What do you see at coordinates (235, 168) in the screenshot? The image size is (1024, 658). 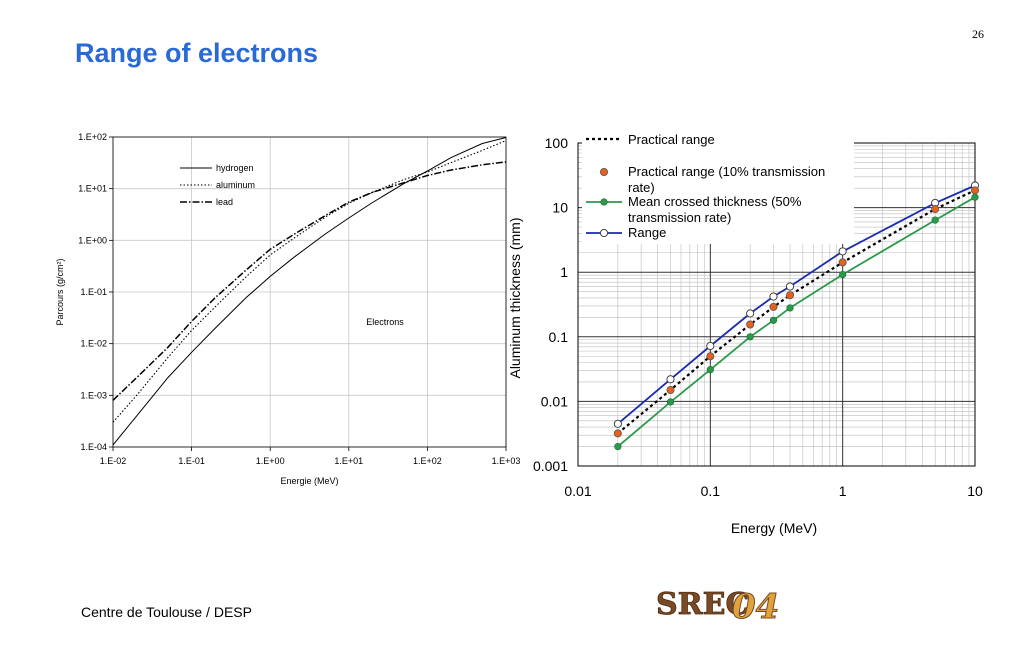 I see `left-legend-label: hydrogen` at bounding box center [235, 168].